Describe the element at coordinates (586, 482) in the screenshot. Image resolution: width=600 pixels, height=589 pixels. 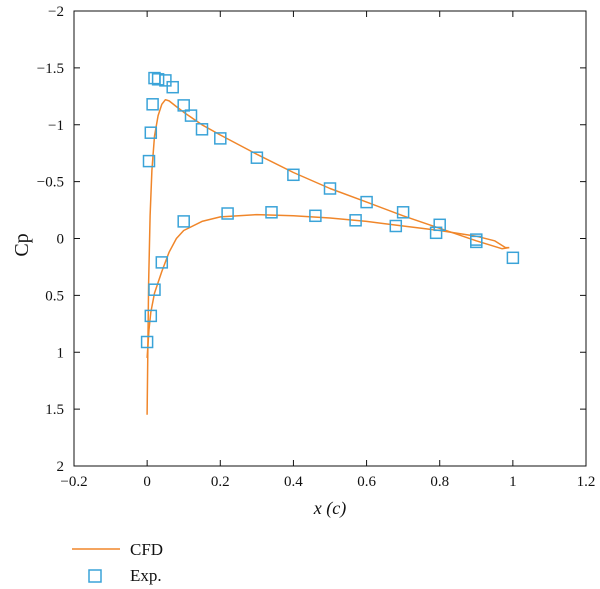
I see `x-tick-label: 1.2` at that location.